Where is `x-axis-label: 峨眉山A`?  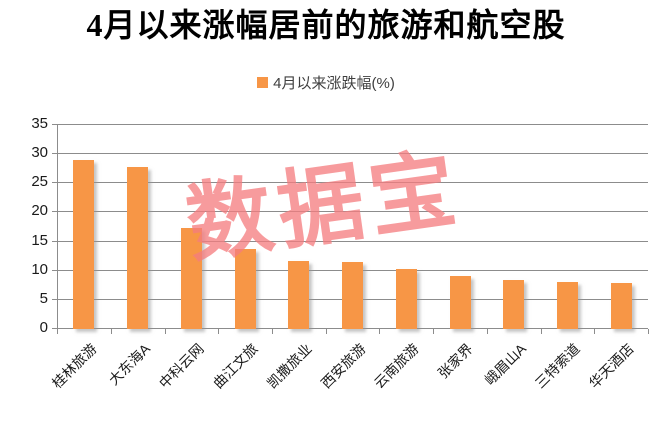
x-axis-label: 峨眉山A is located at coordinates (505, 364).